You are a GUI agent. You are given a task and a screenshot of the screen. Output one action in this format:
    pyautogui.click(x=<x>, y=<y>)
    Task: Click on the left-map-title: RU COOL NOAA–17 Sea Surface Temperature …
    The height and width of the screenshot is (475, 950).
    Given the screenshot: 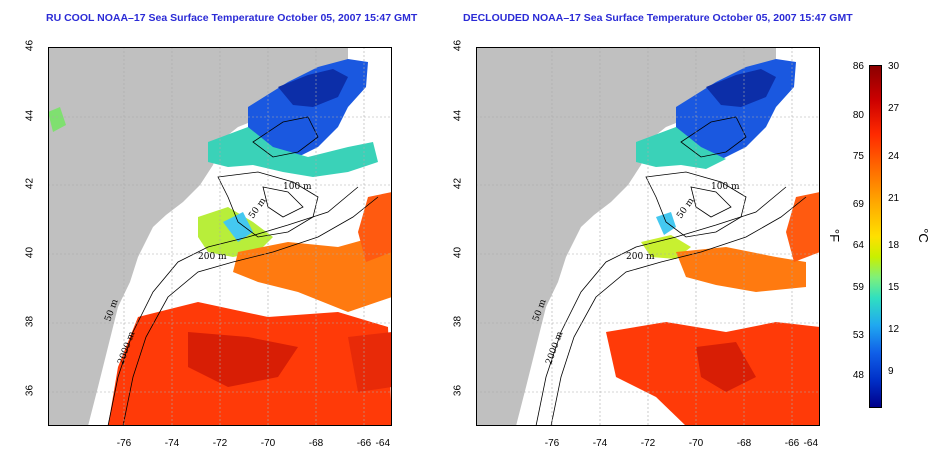 What is the action you would take?
    pyautogui.click(x=232, y=18)
    